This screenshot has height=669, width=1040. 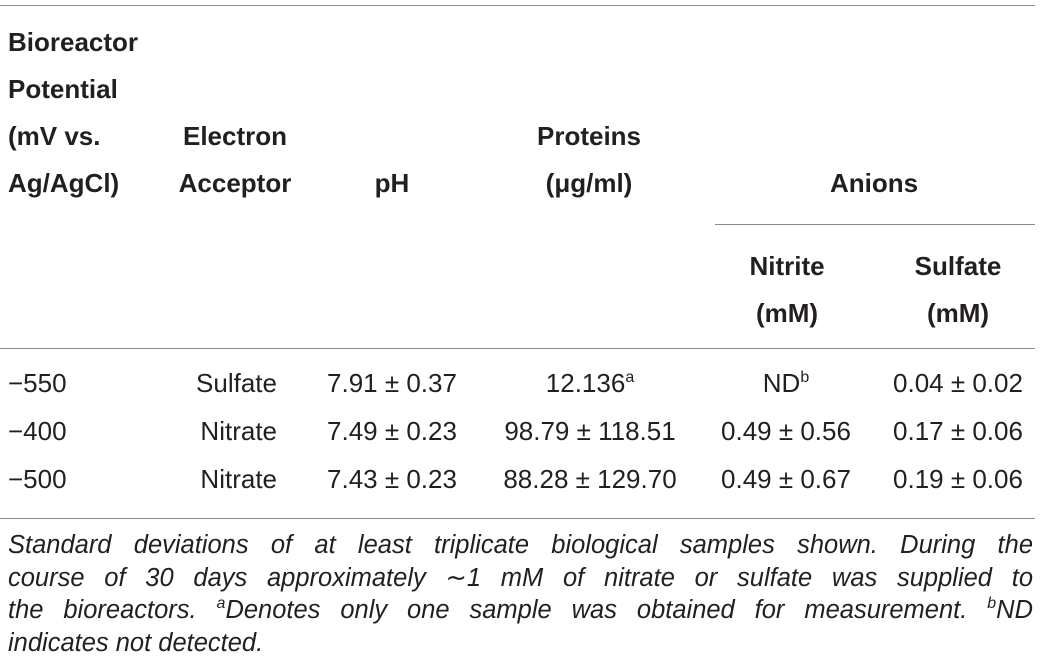 What do you see at coordinates (236, 383) in the screenshot?
I see `table-cell: Sulfate` at bounding box center [236, 383].